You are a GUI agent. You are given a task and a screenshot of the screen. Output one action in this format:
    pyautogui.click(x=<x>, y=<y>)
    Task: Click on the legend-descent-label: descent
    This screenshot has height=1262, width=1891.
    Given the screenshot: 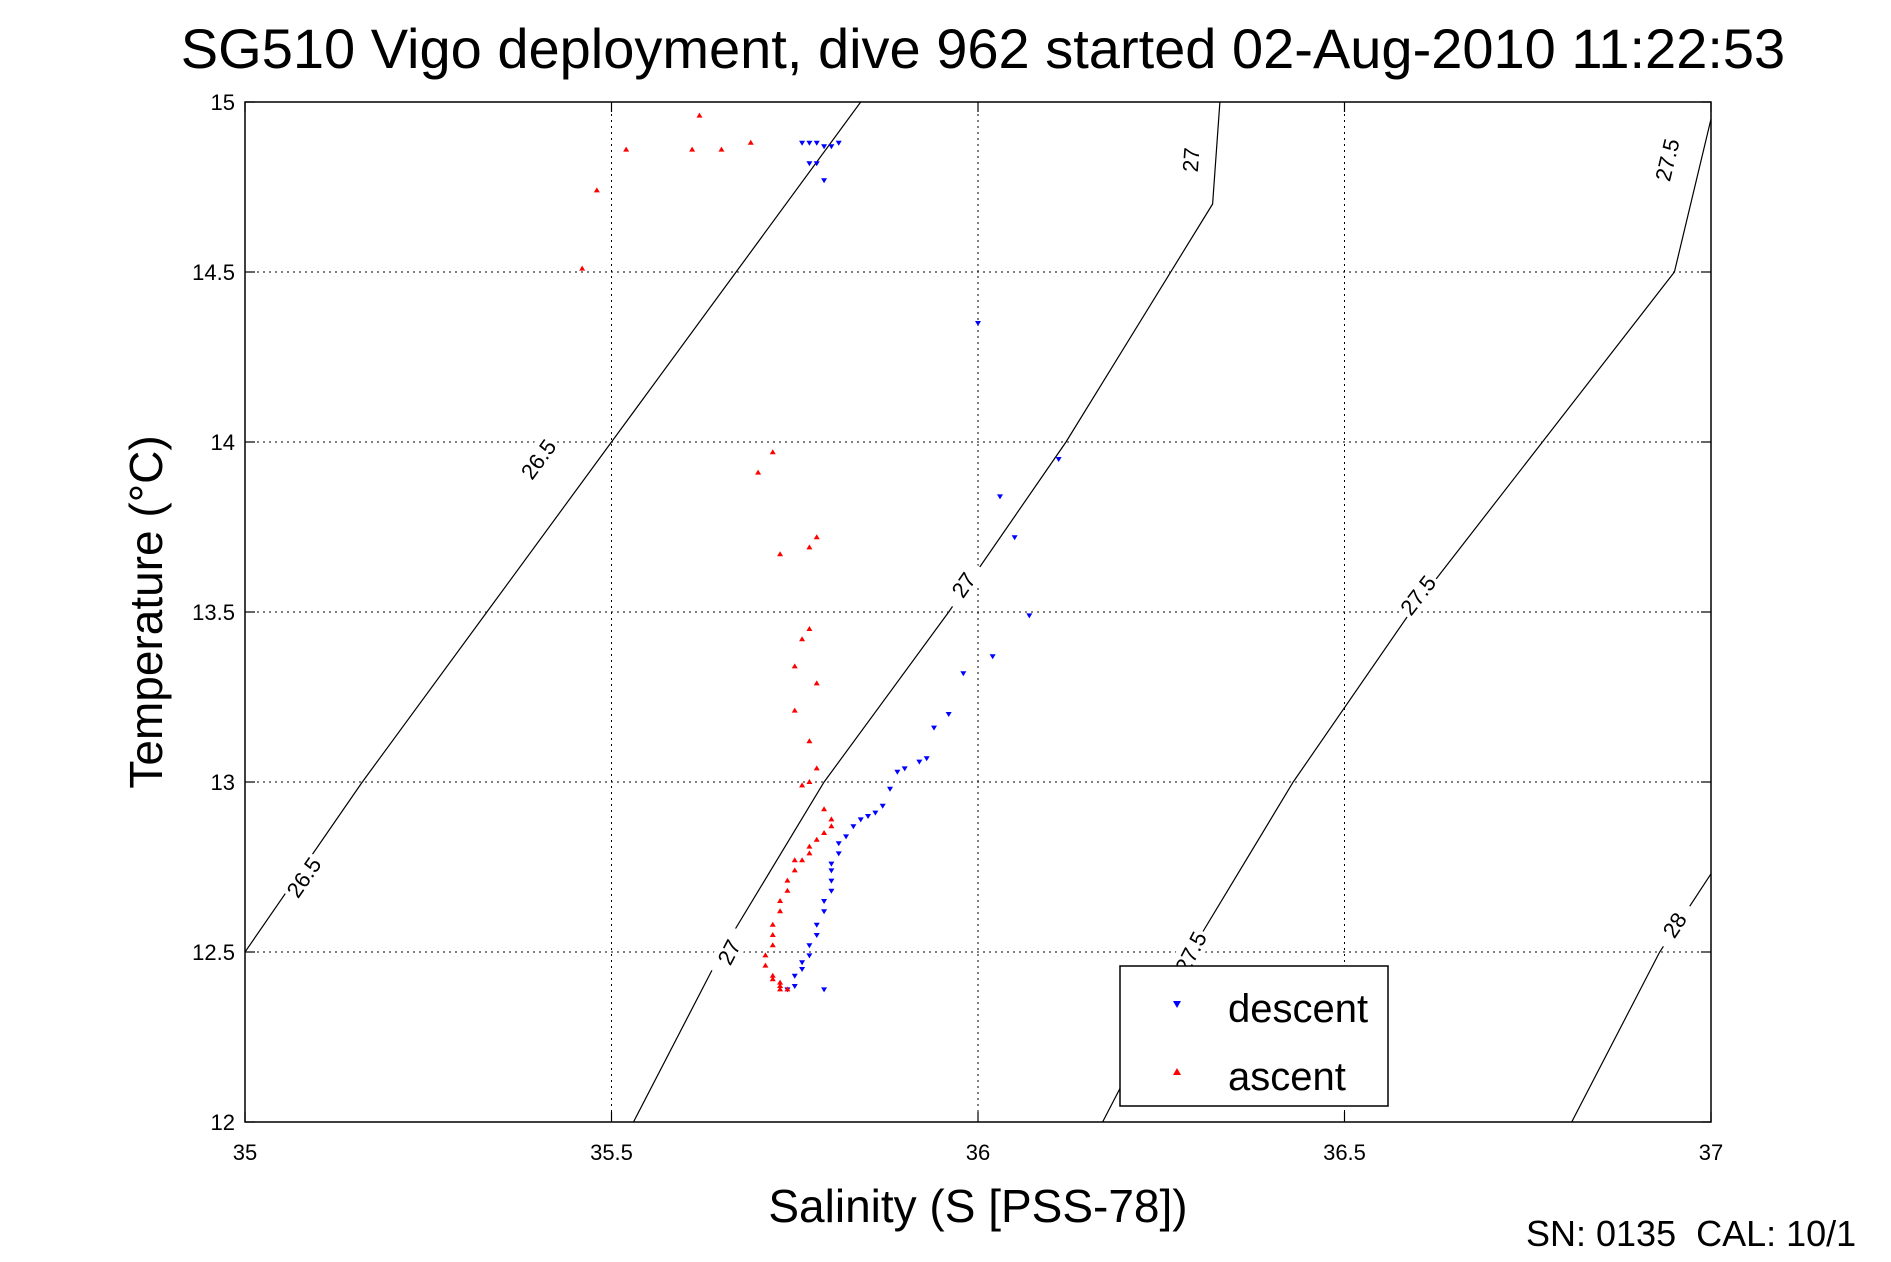 What is the action you would take?
    pyautogui.click(x=1298, y=1009)
    